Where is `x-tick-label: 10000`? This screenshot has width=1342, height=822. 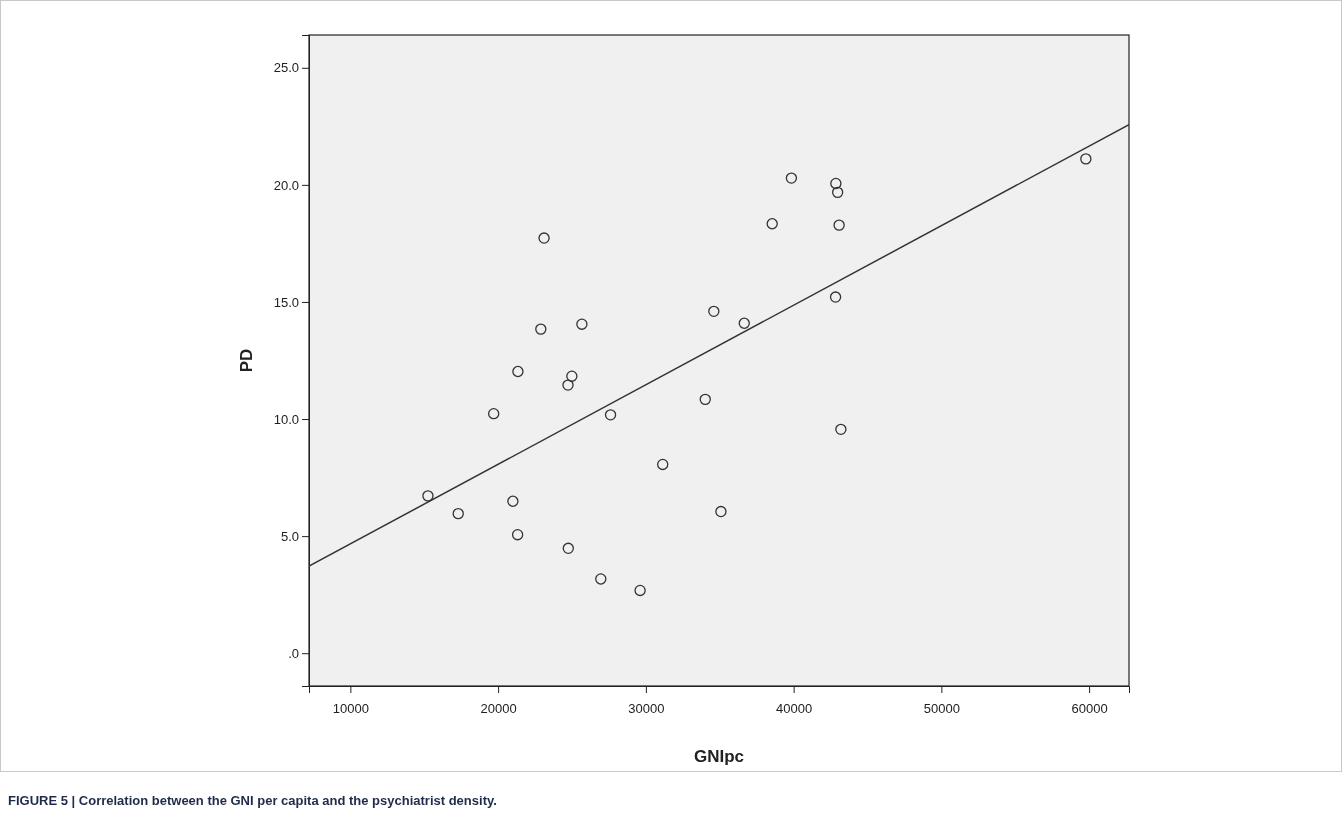
x-tick-label: 10000 is located at coordinates (350, 708).